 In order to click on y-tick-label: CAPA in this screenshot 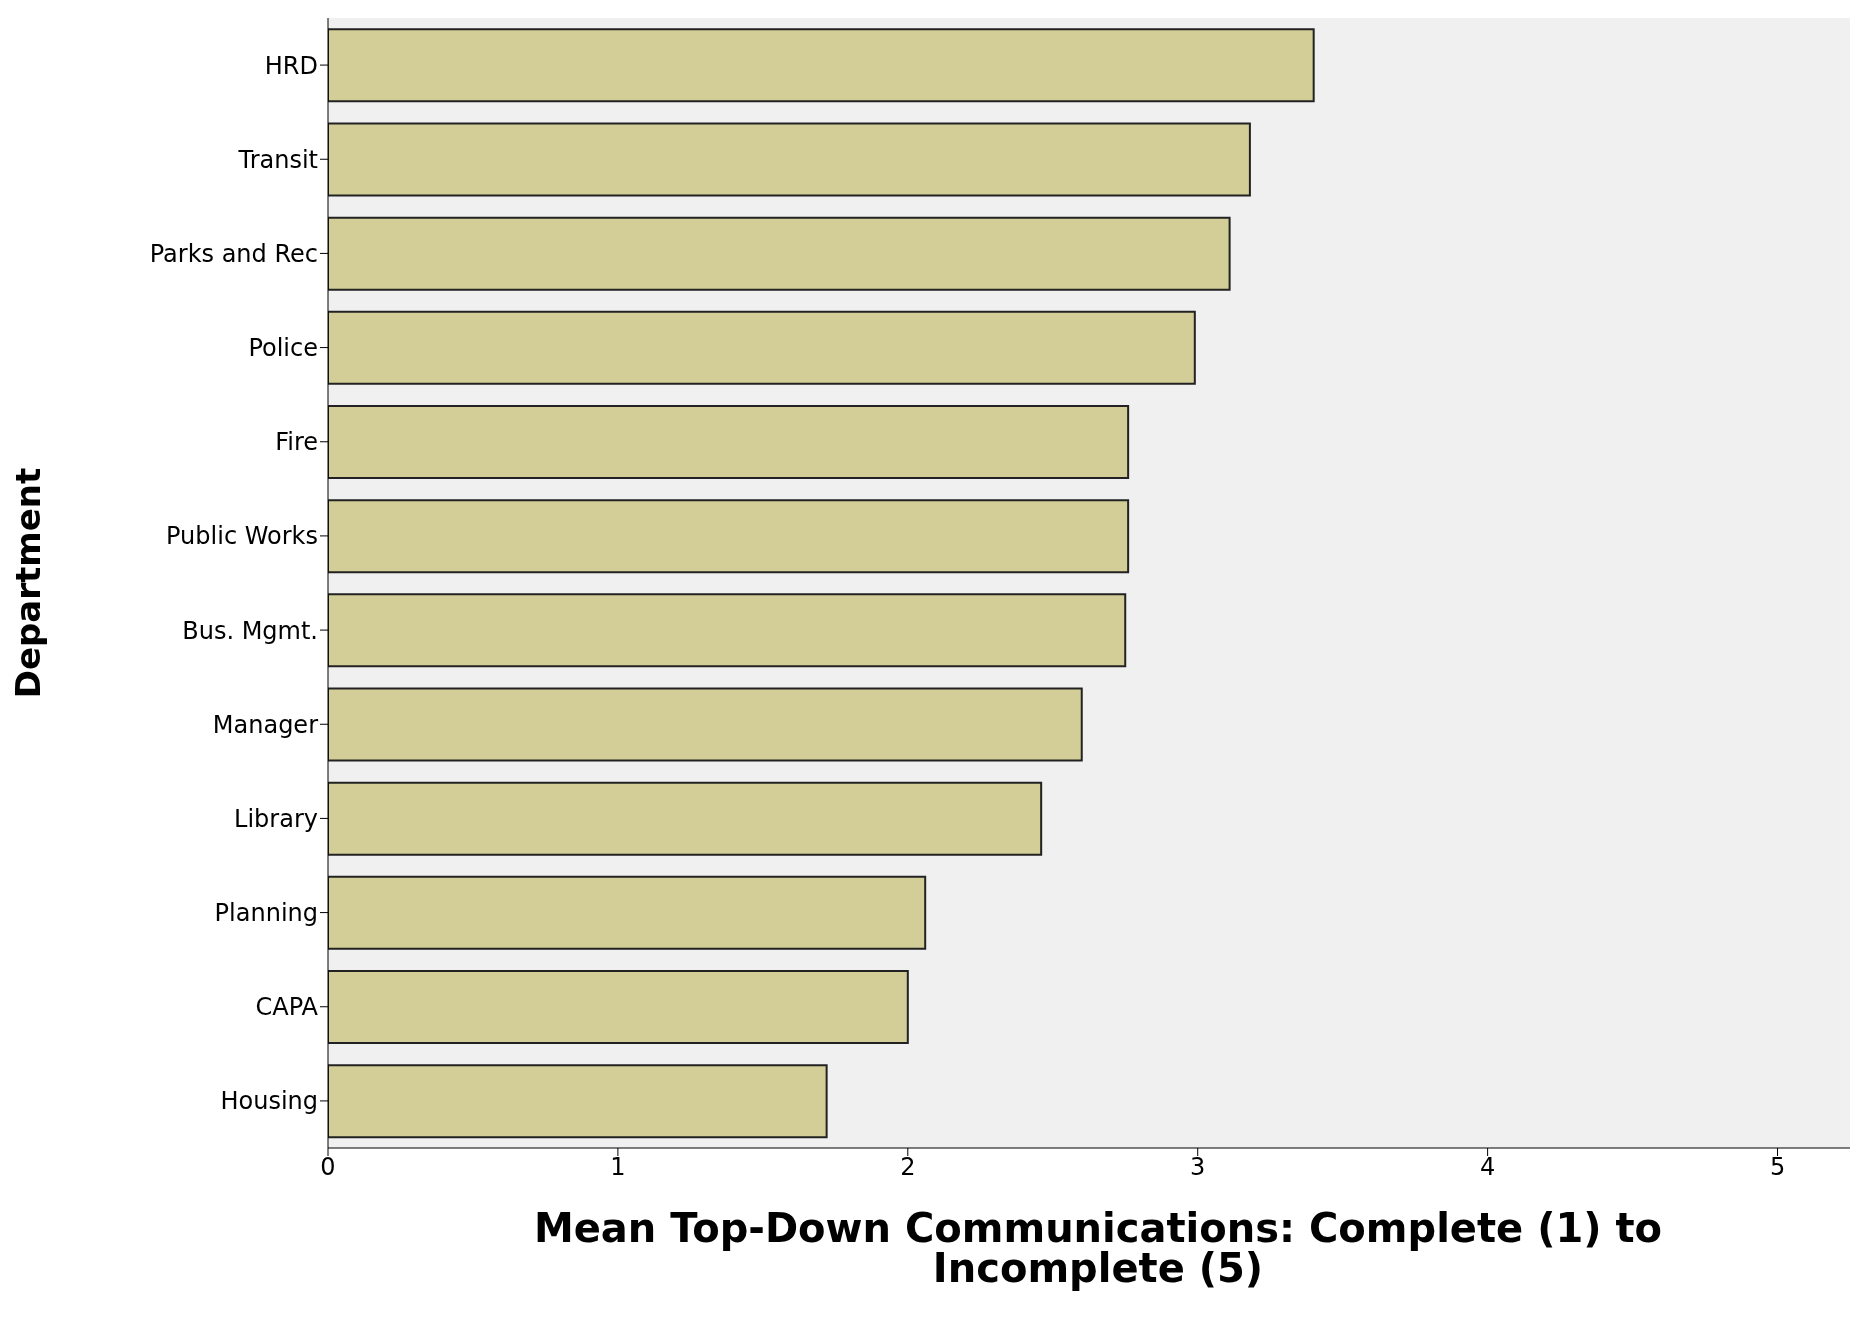, I will do `click(287, 1007)`.